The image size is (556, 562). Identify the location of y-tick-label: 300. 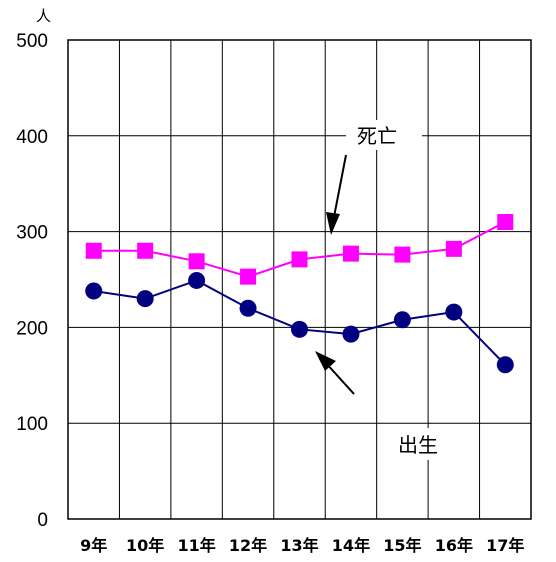
(32, 233).